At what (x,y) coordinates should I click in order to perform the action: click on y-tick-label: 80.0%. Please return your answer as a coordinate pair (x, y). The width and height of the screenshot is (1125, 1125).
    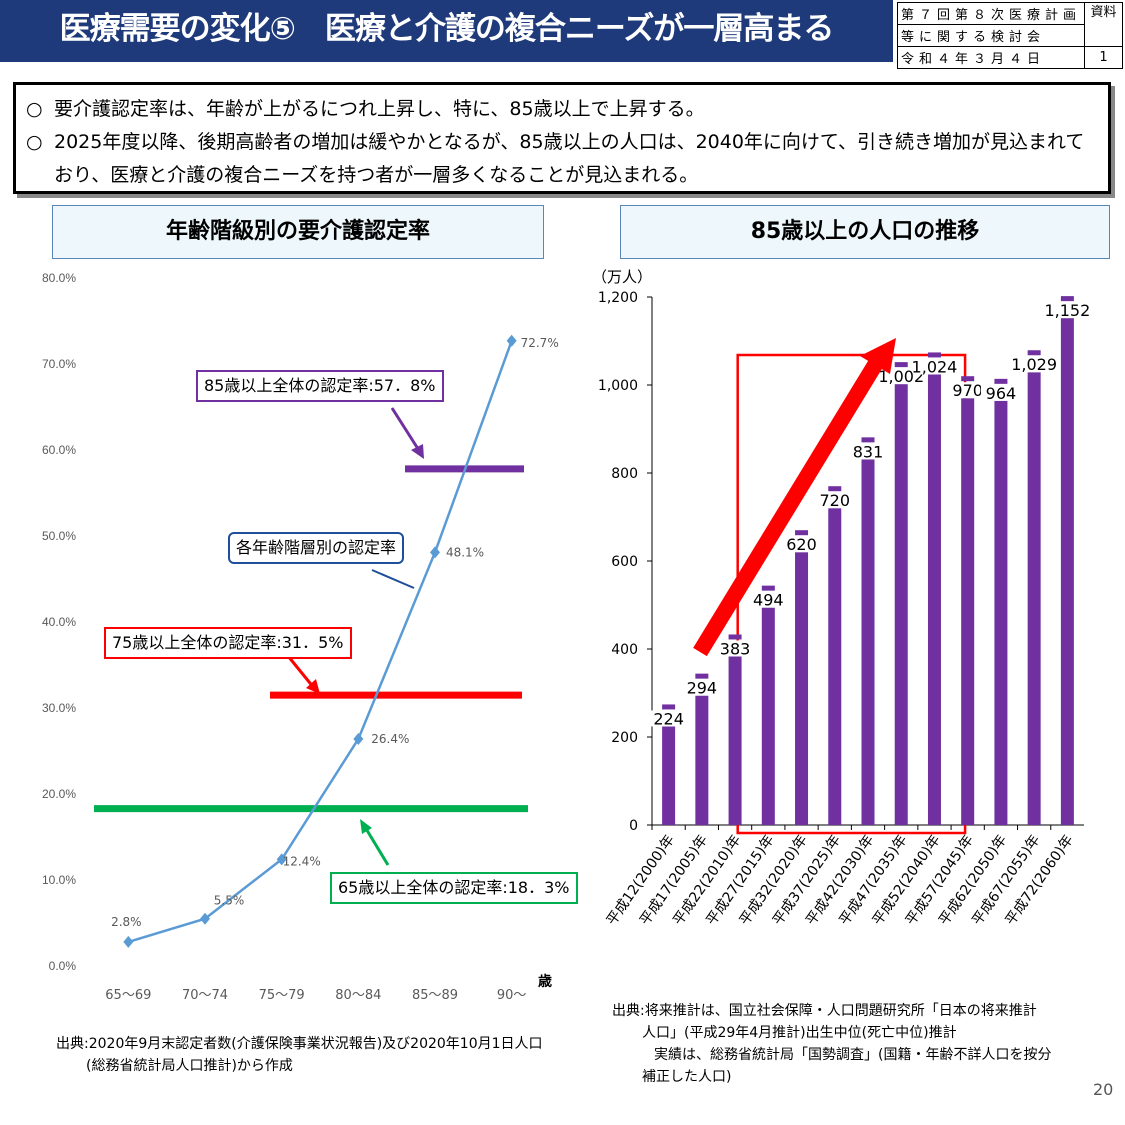
    Looking at the image, I should click on (59, 278).